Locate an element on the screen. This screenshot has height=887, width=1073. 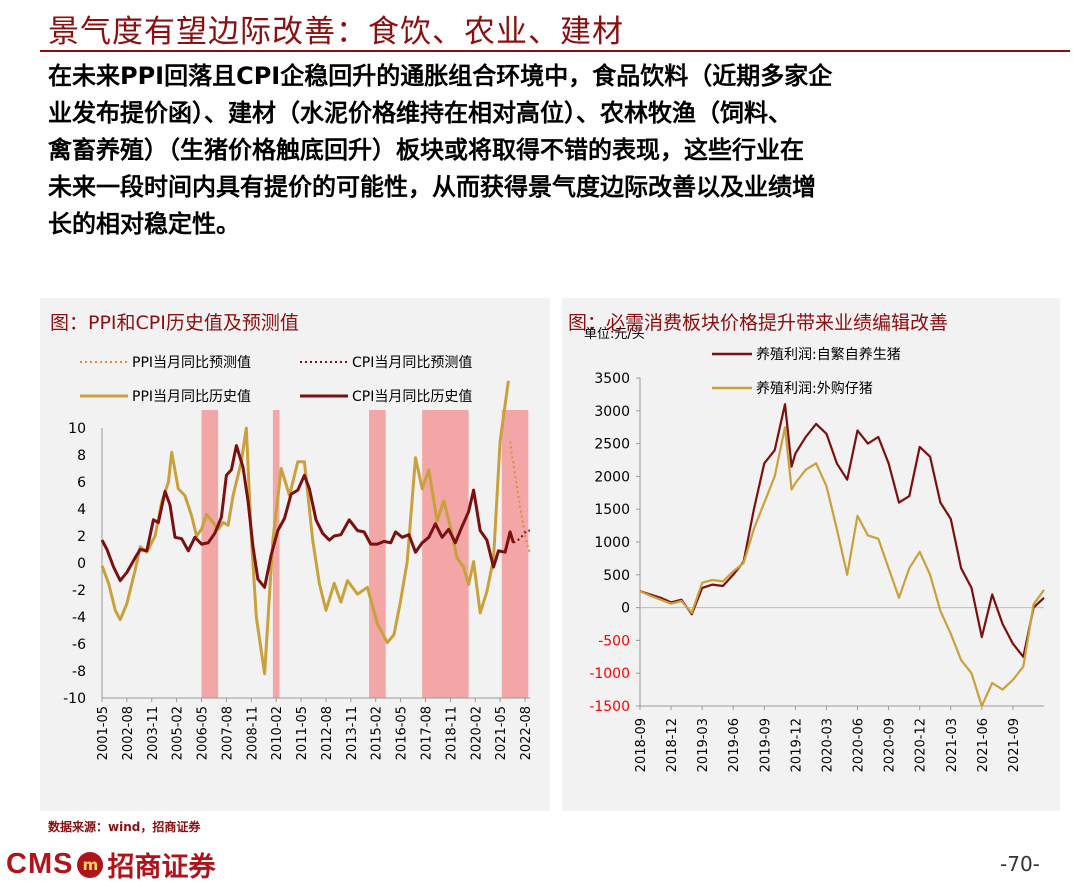
y-tick-label: 1000 is located at coordinates (612, 543).